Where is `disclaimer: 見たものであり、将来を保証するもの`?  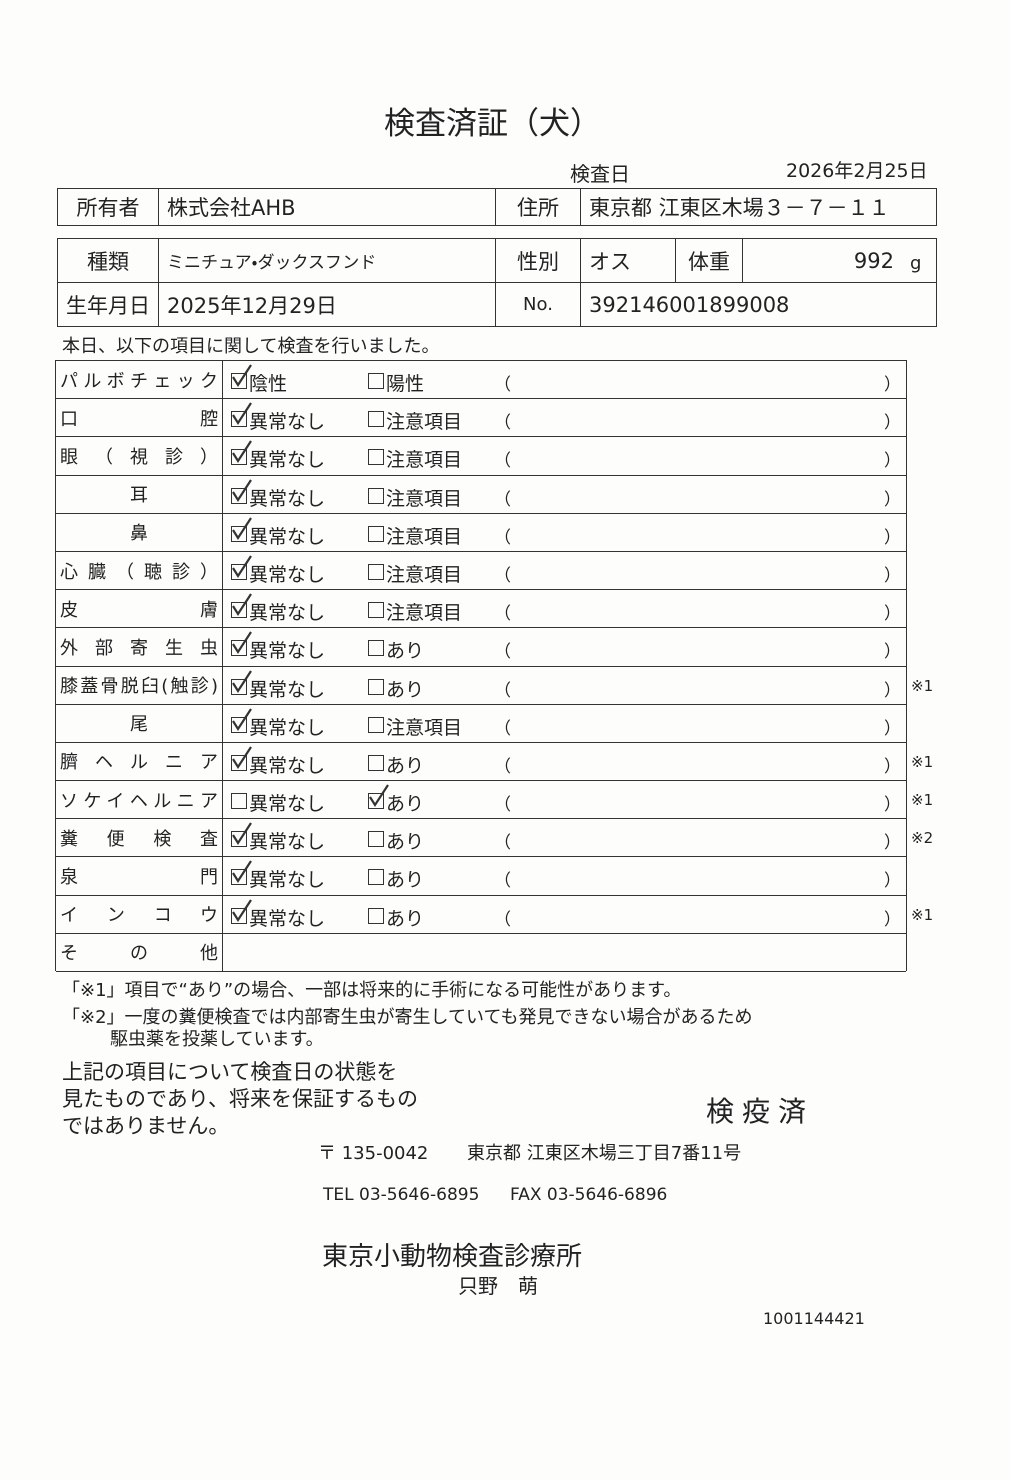 disclaimer: 見たものであり、将来を保証するもの is located at coordinates (240, 1099).